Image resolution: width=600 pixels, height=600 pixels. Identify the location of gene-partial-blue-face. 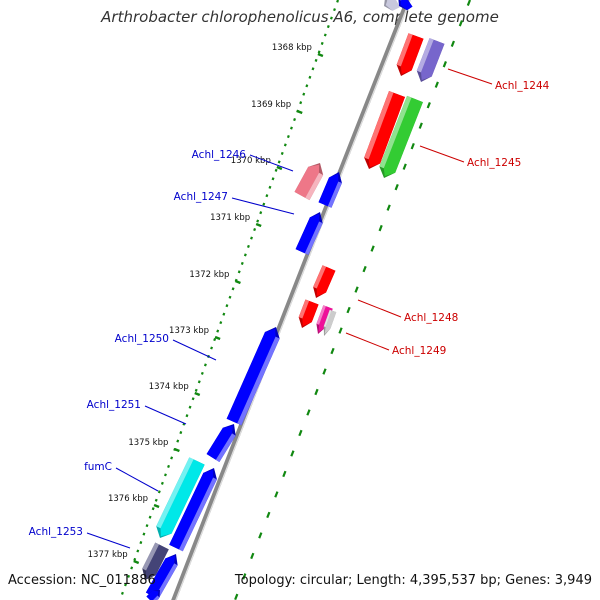
(406, 5).